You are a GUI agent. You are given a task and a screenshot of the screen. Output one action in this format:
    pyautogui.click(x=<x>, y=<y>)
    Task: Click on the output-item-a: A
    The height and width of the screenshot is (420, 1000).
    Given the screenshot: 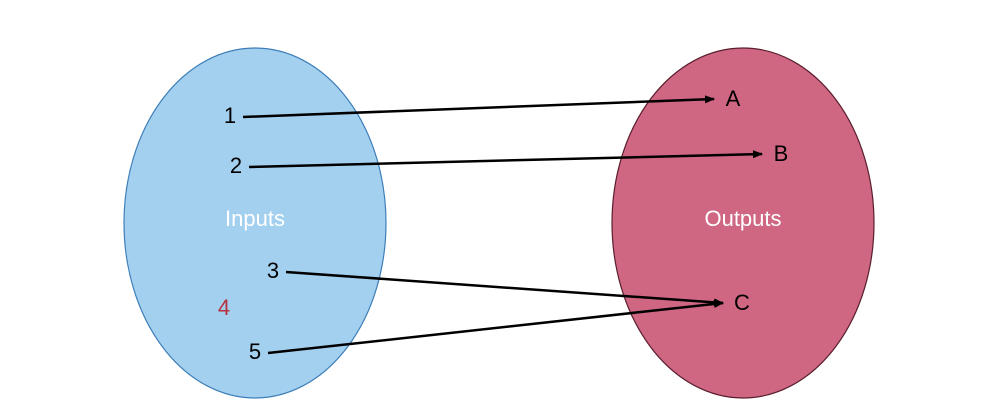 What is the action you would take?
    pyautogui.click(x=733, y=98)
    